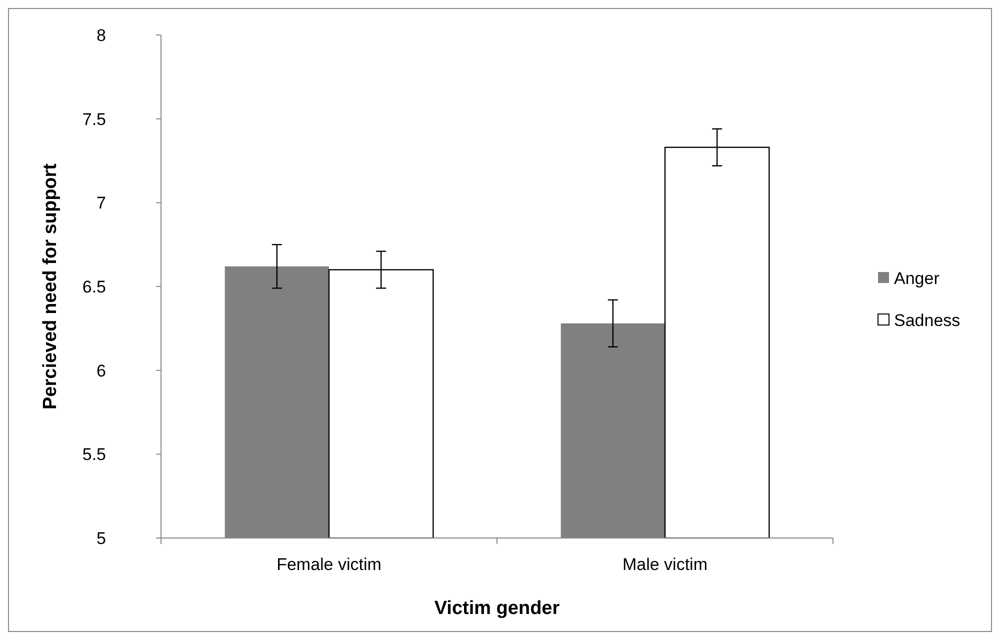 The image size is (1000, 640). Describe the element at coordinates (665, 564) in the screenshot. I see `x-tick-label: Male victim` at that location.